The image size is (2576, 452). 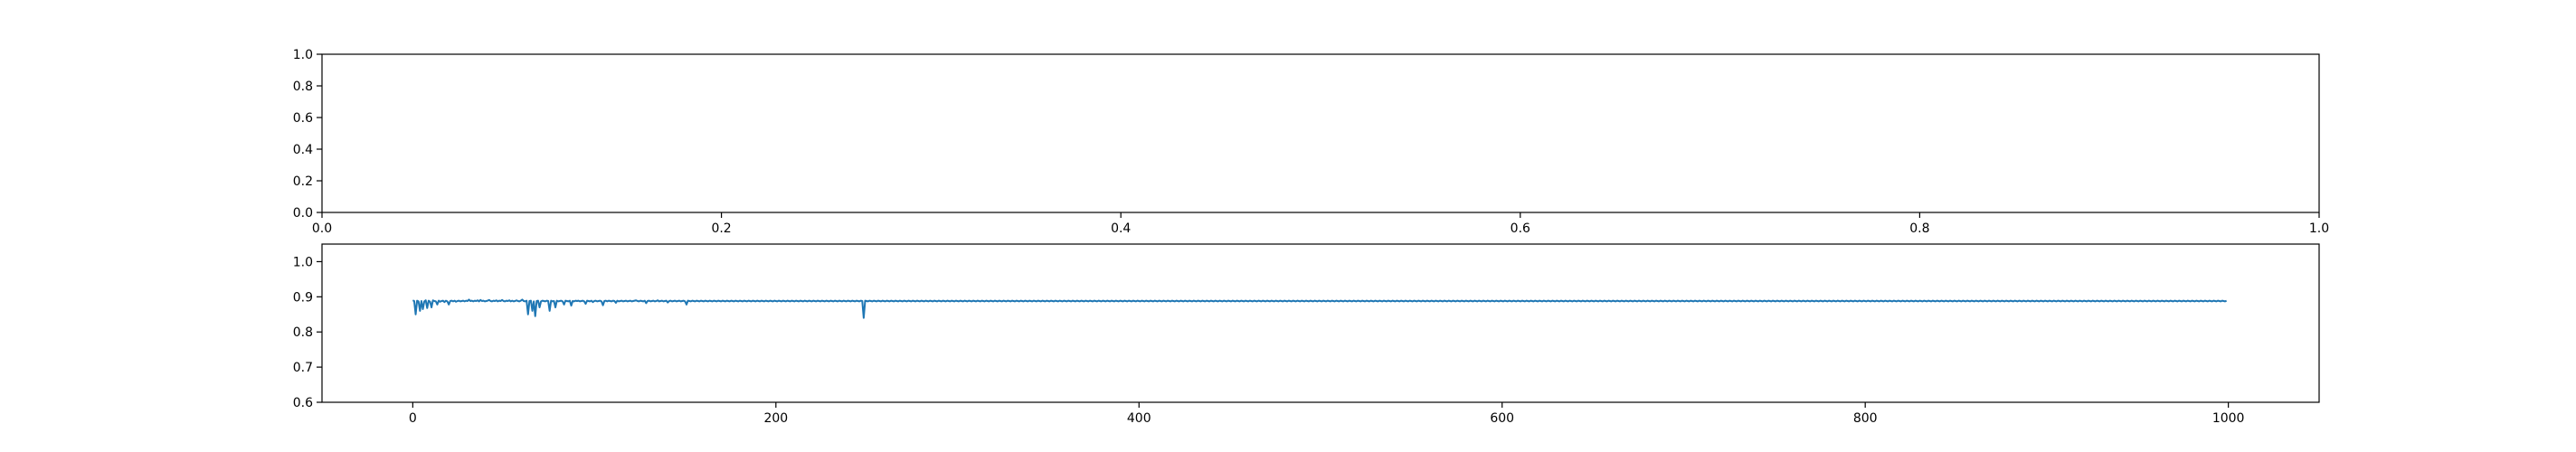 What do you see at coordinates (1121, 228) in the screenshot?
I see `x-tick-label: 0.4` at bounding box center [1121, 228].